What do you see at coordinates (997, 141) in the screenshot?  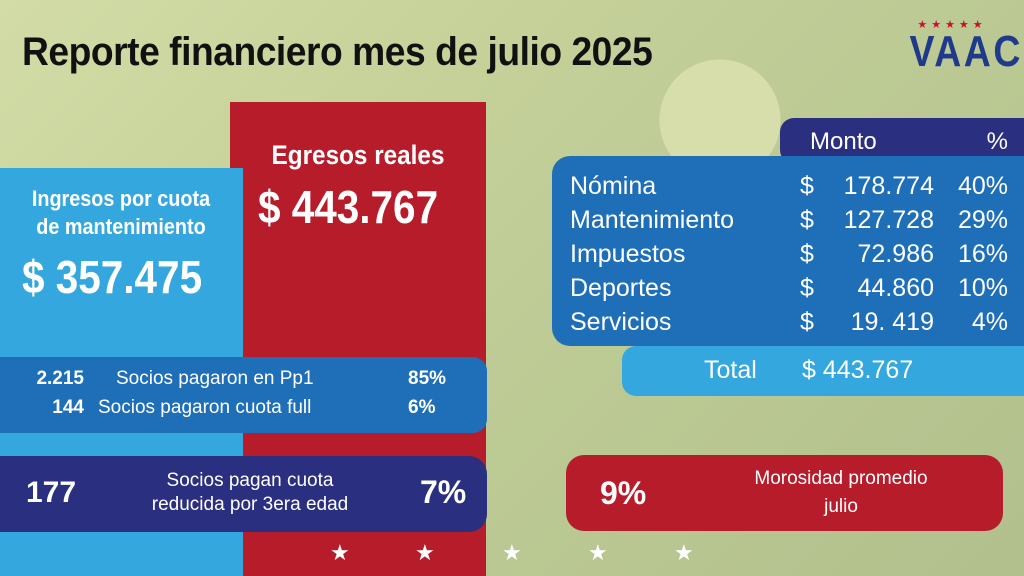 I see `header-pct: %` at bounding box center [997, 141].